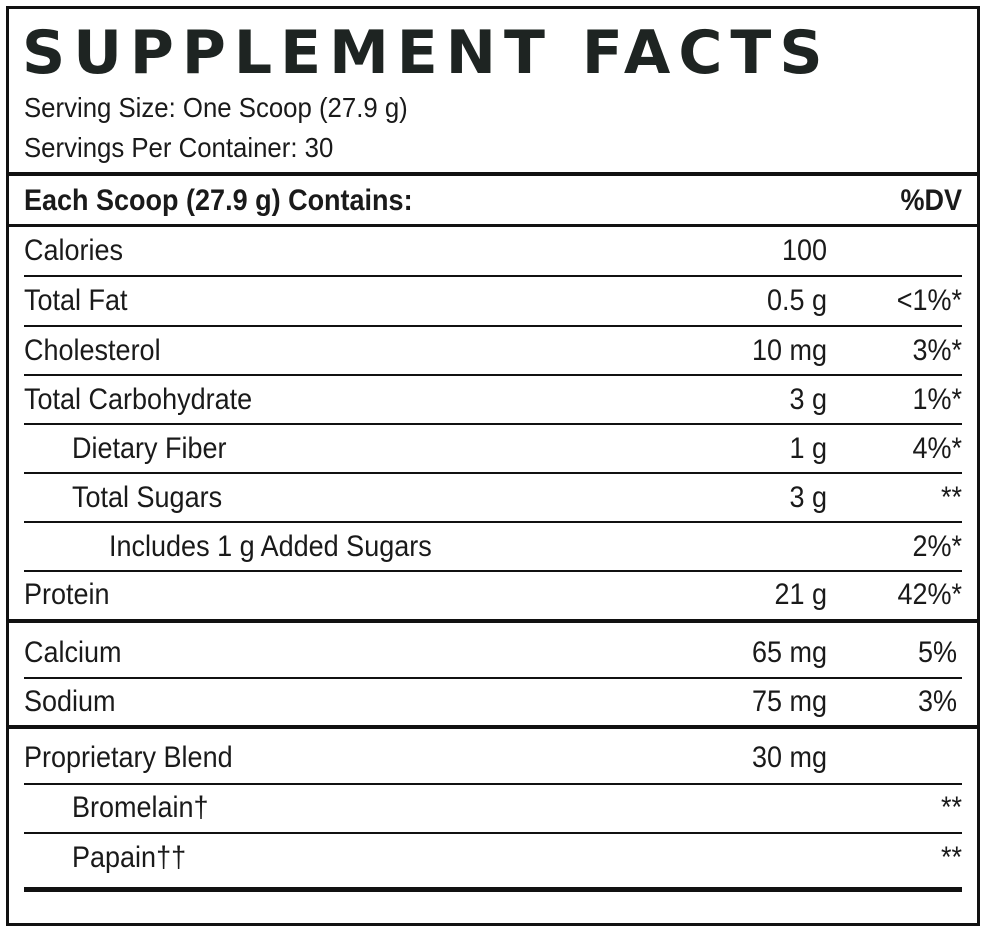 The height and width of the screenshot is (926, 988). What do you see at coordinates (493, 858) in the screenshot?
I see `table-row: Papain†† **` at bounding box center [493, 858].